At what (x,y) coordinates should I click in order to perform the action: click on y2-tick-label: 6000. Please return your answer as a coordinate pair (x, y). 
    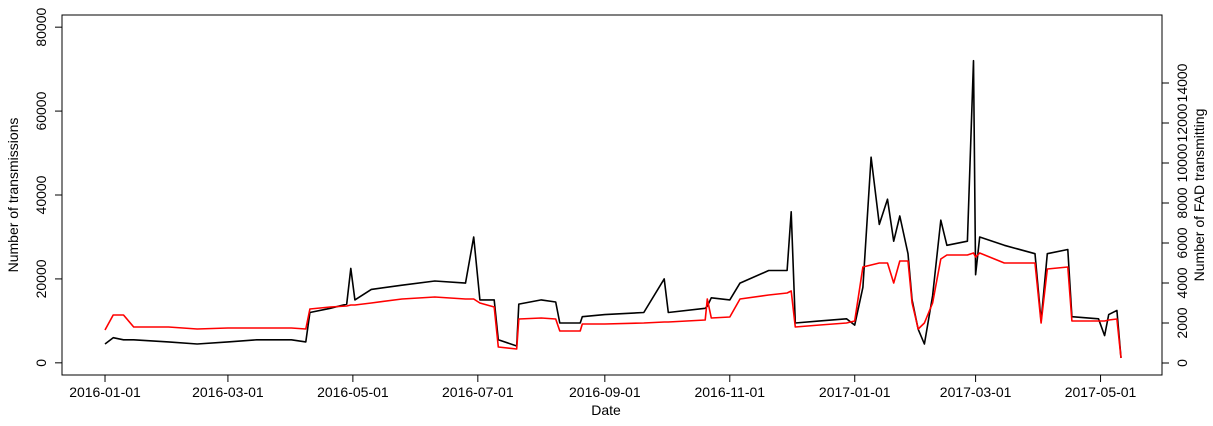
    Looking at the image, I should click on (1182, 242).